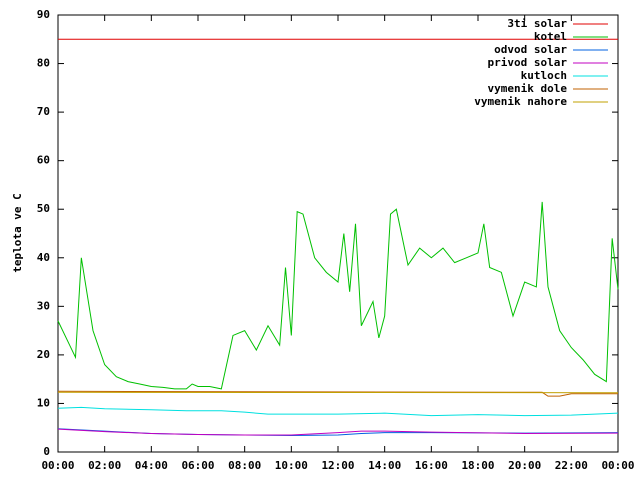 This screenshot has height=480, width=640. Describe the element at coordinates (528, 88) in the screenshot. I see `legend-label: vymenik dole` at that location.